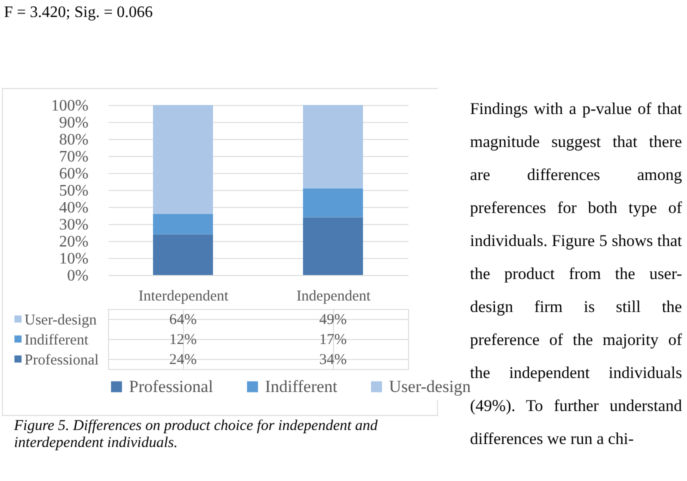 Image resolution: width=687 pixels, height=481 pixels. What do you see at coordinates (73, 123) in the screenshot?
I see `y-tick-label: 90%` at bounding box center [73, 123].